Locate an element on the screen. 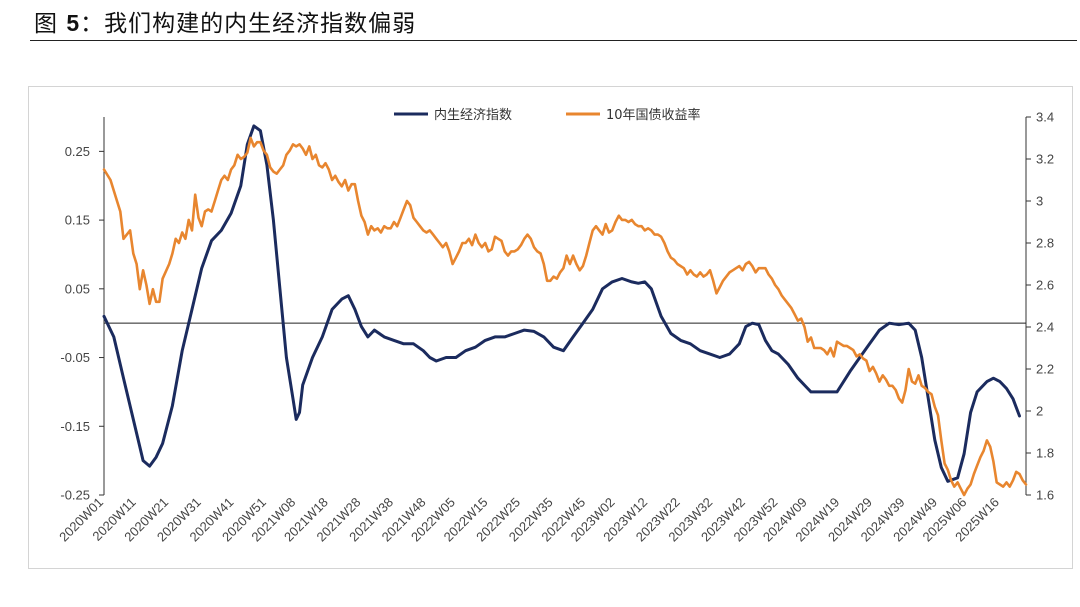  title-rule is located at coordinates (553, 40).